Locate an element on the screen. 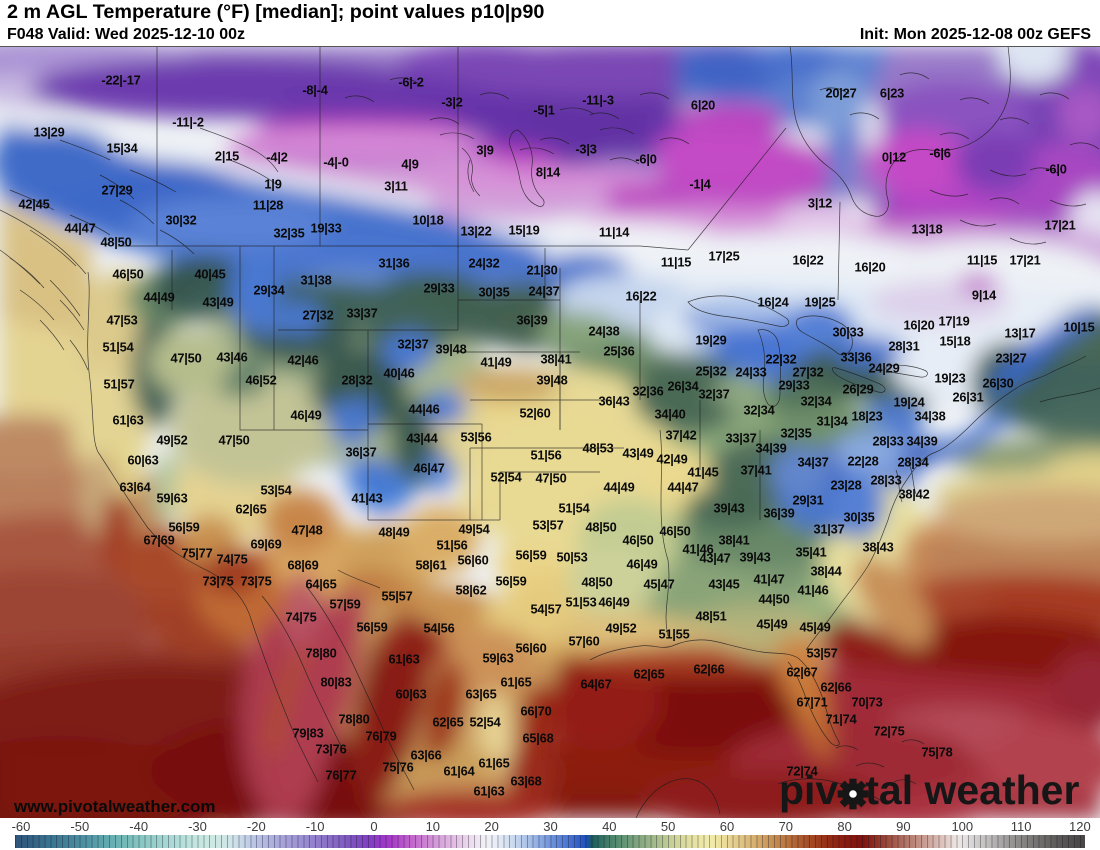 This screenshot has width=1100, height=850. svg-text: 76|77 is located at coordinates (340, 775).